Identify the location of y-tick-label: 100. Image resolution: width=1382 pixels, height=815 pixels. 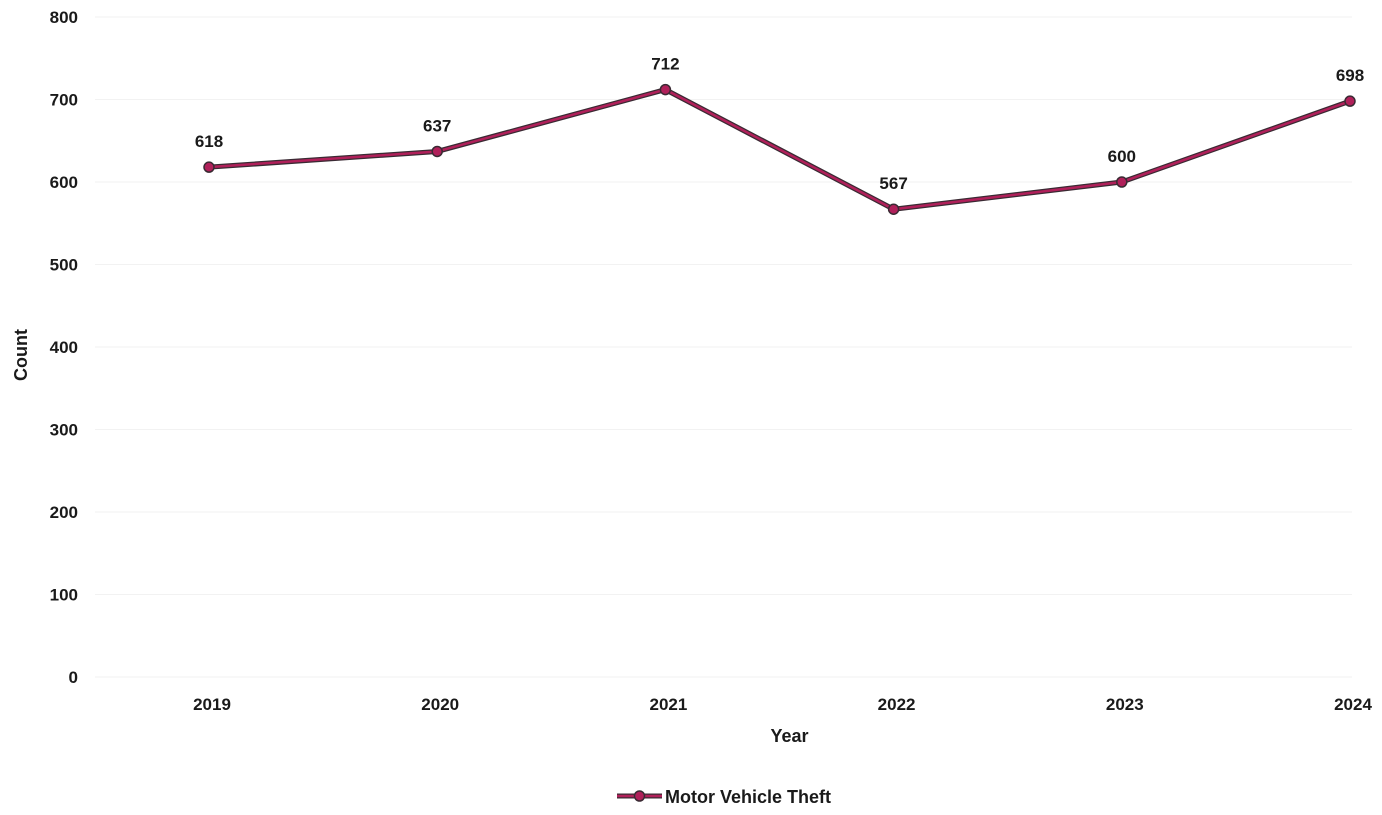
(64, 595).